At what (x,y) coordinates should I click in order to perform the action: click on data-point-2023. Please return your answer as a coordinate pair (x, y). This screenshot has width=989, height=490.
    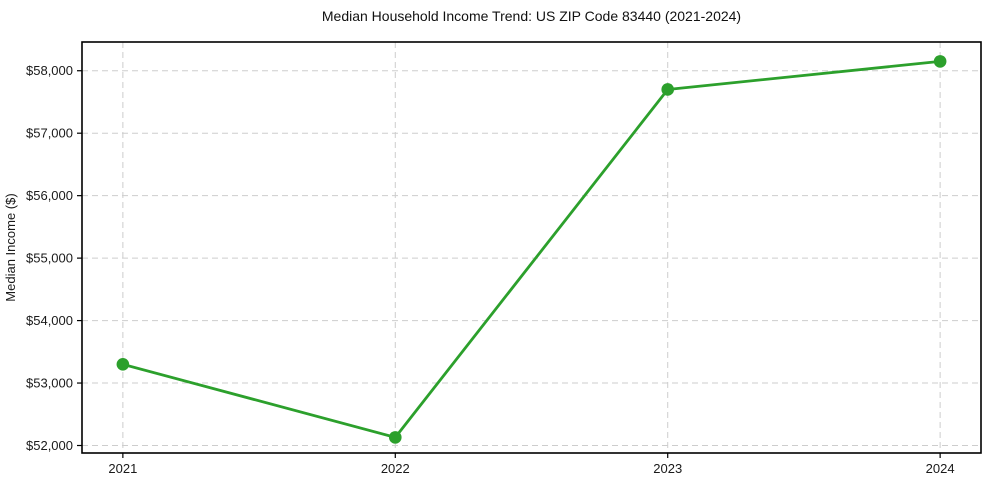
    Looking at the image, I should click on (668, 89).